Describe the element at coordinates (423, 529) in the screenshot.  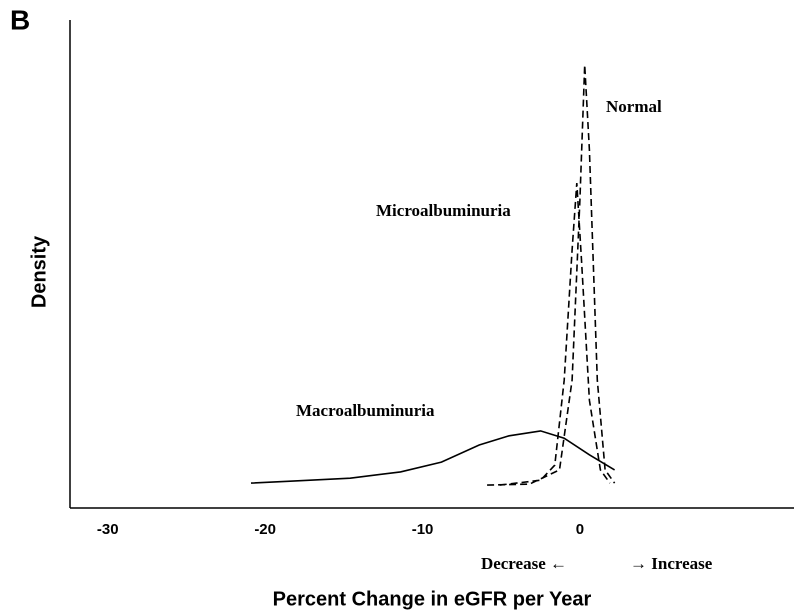
I see `x-tick-label: -10` at that location.